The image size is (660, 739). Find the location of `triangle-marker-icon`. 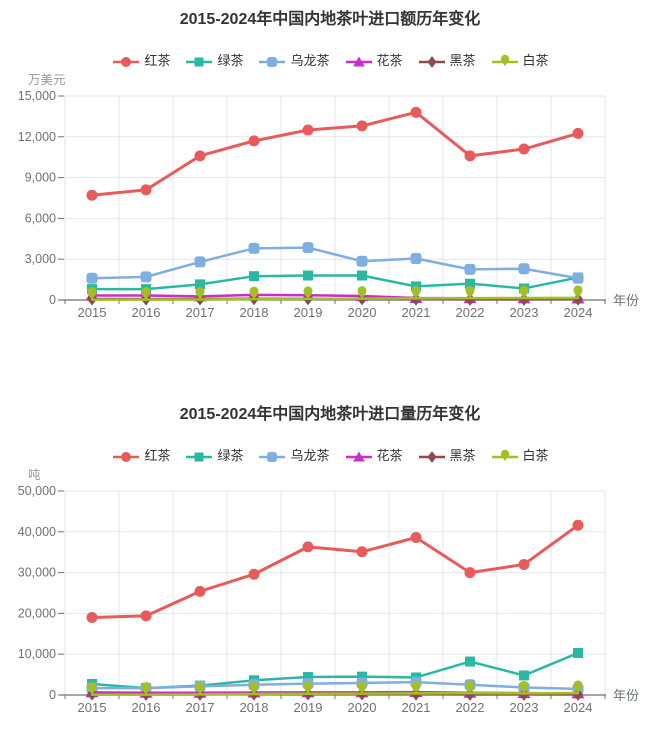

triangle-marker-icon is located at coordinates (358, 456).